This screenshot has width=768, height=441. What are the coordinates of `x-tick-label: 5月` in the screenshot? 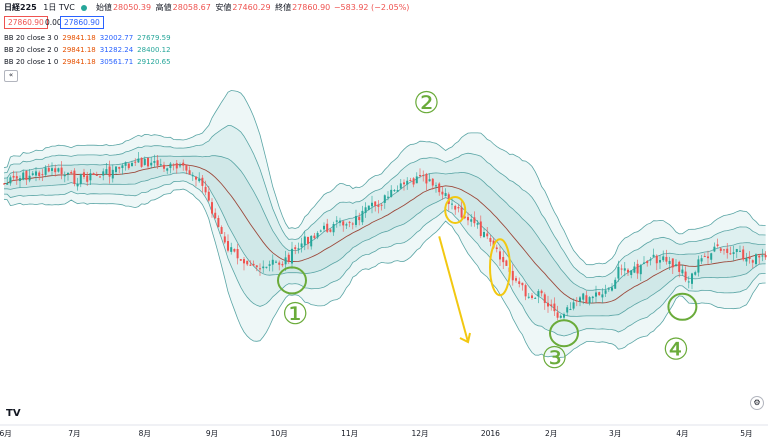 It's located at (746, 433).